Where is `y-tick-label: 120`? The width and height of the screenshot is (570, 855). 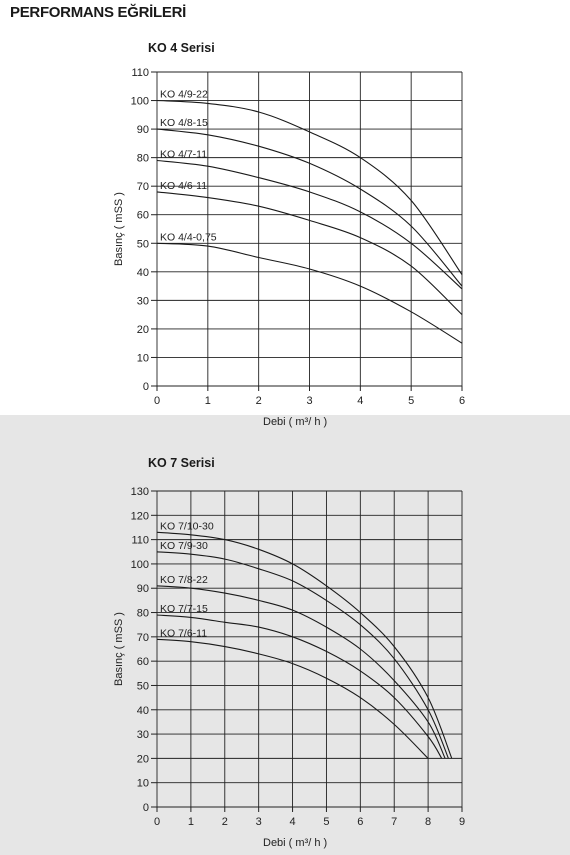
y-tick-label: 120 is located at coordinates (140, 516).